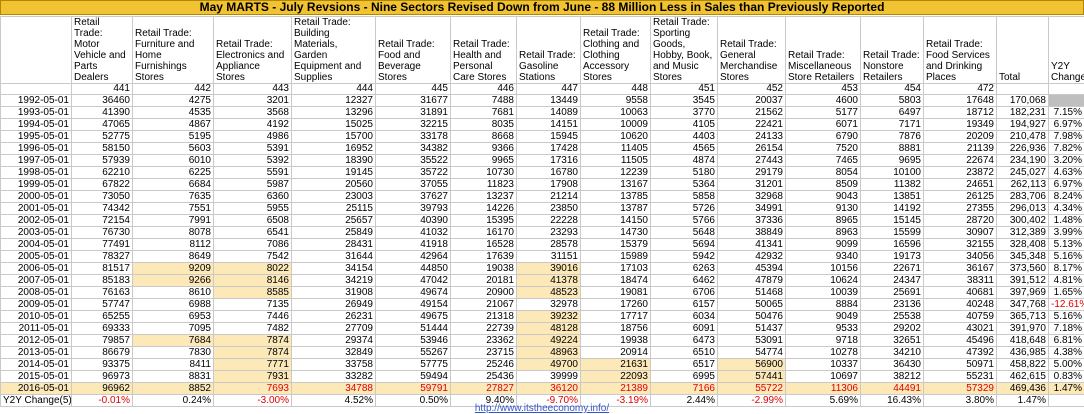  I want to click on code-cell: 472, so click(960, 89).